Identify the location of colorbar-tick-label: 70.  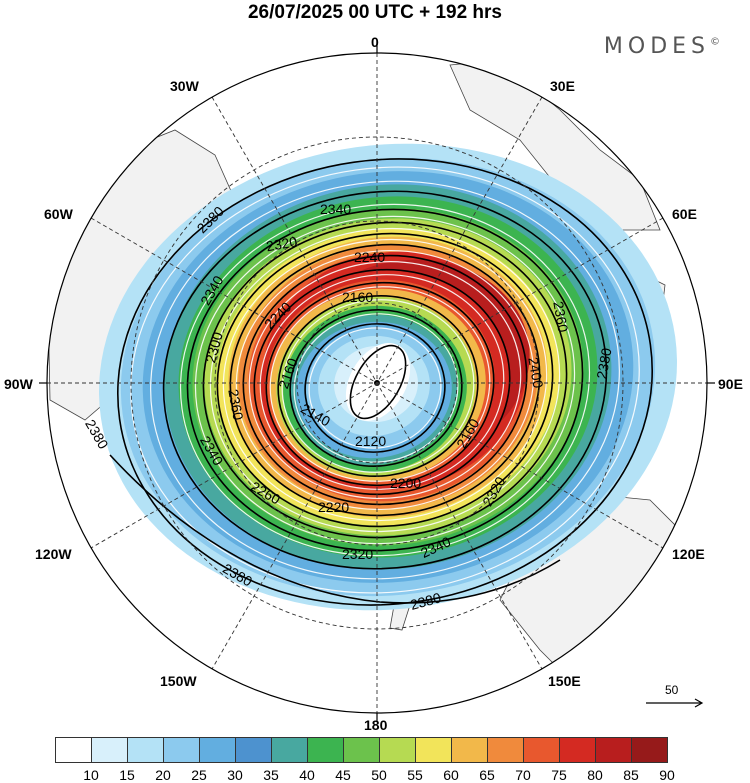
(523, 775).